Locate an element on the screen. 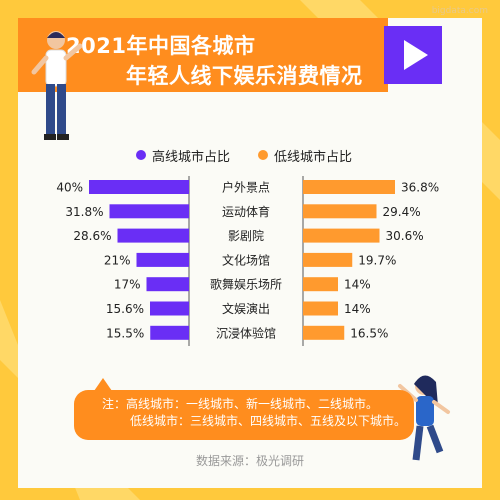 The height and width of the screenshot is (500, 500). category-label-4: 歌舞娱乐场所 is located at coordinates (246, 284).